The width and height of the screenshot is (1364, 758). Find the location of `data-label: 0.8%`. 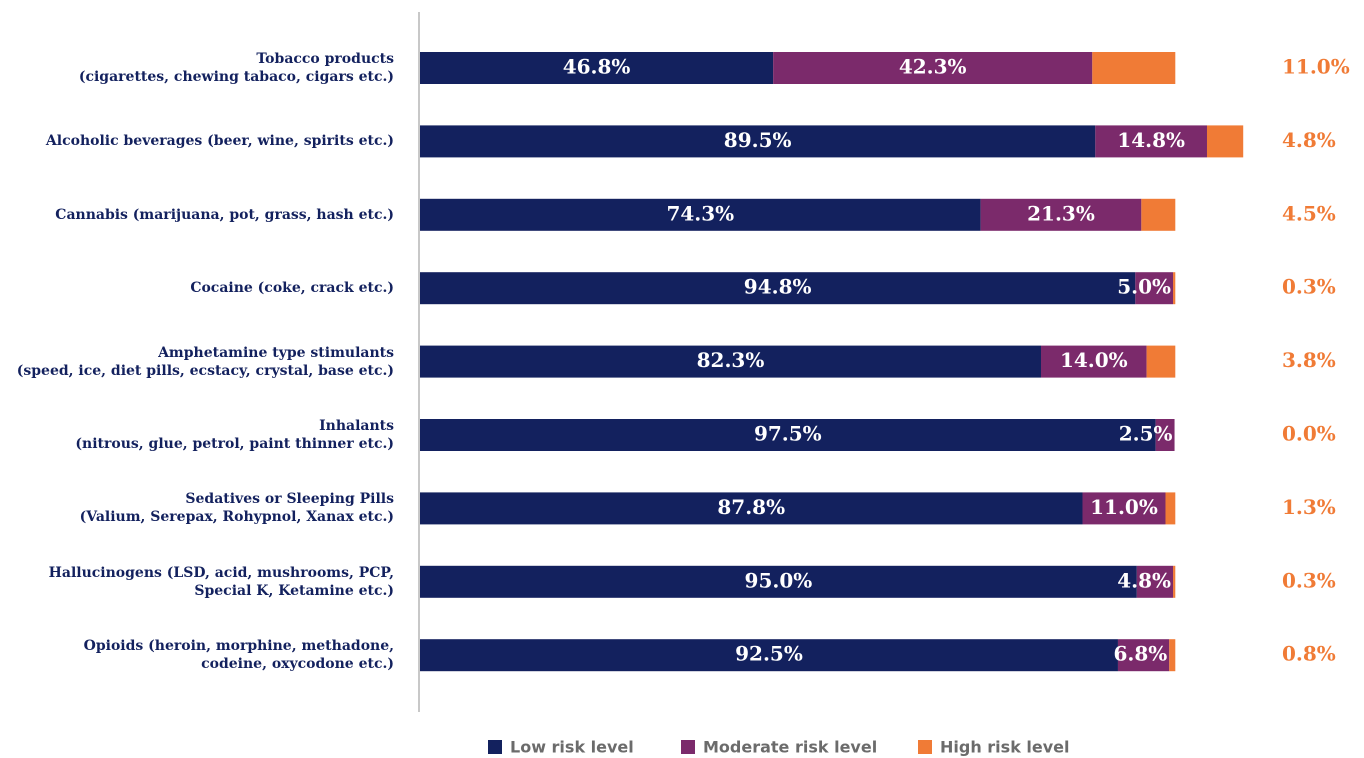

data-label: 0.8% is located at coordinates (1309, 654).